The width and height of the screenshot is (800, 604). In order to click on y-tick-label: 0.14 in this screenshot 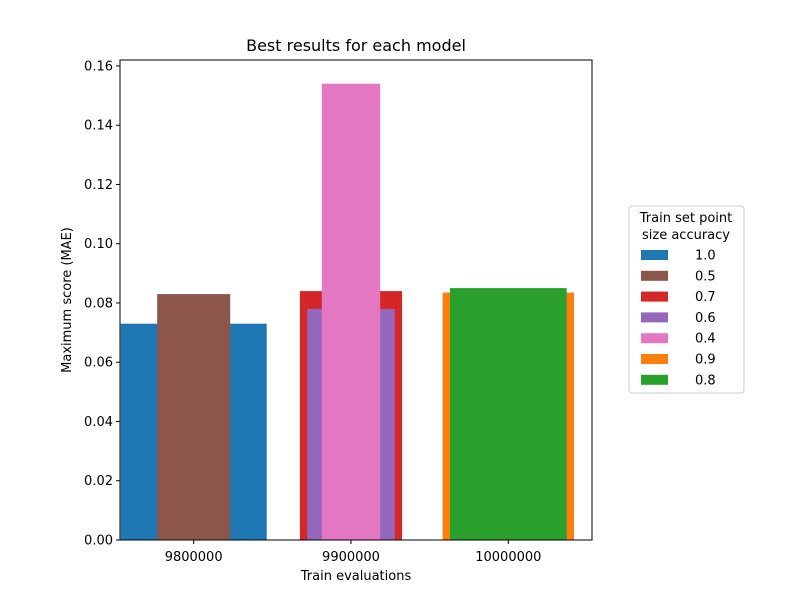, I will do `click(98, 126)`.